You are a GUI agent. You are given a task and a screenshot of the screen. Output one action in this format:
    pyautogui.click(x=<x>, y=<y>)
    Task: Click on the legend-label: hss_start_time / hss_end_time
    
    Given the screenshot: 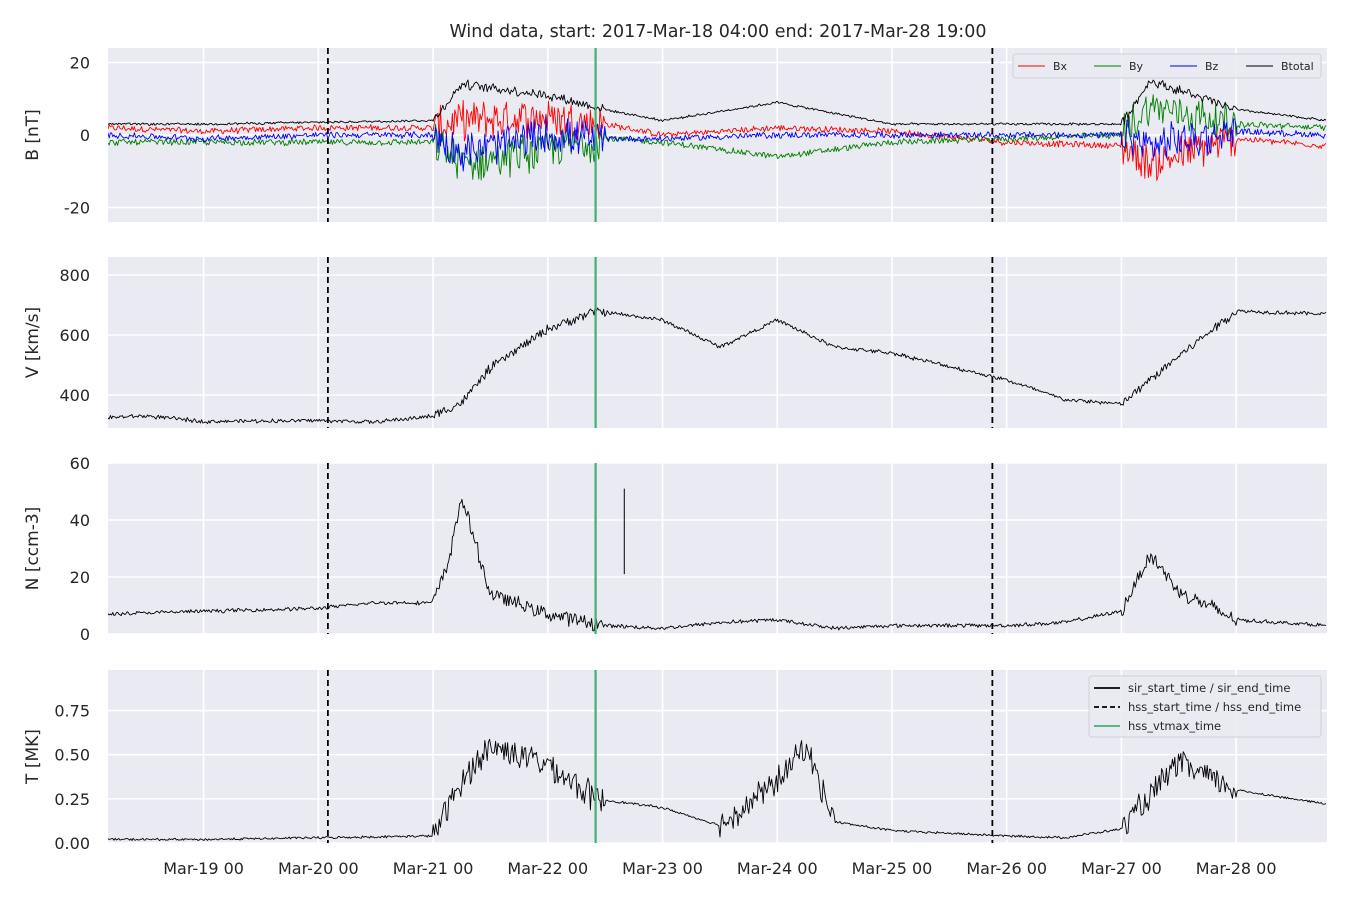 What is the action you would take?
    pyautogui.click(x=1214, y=707)
    